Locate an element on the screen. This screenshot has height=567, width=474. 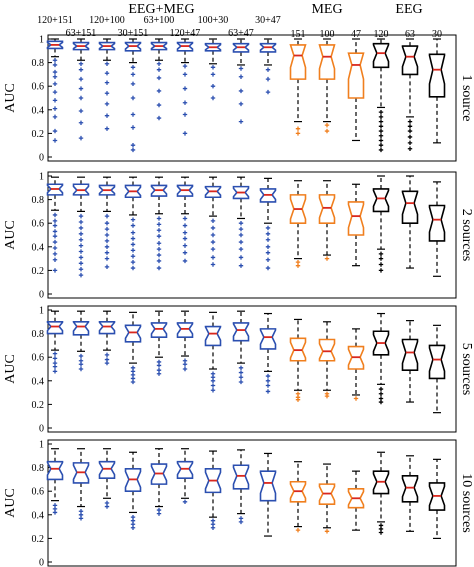
y-tick-label: 1 is located at coordinates (41, 40).